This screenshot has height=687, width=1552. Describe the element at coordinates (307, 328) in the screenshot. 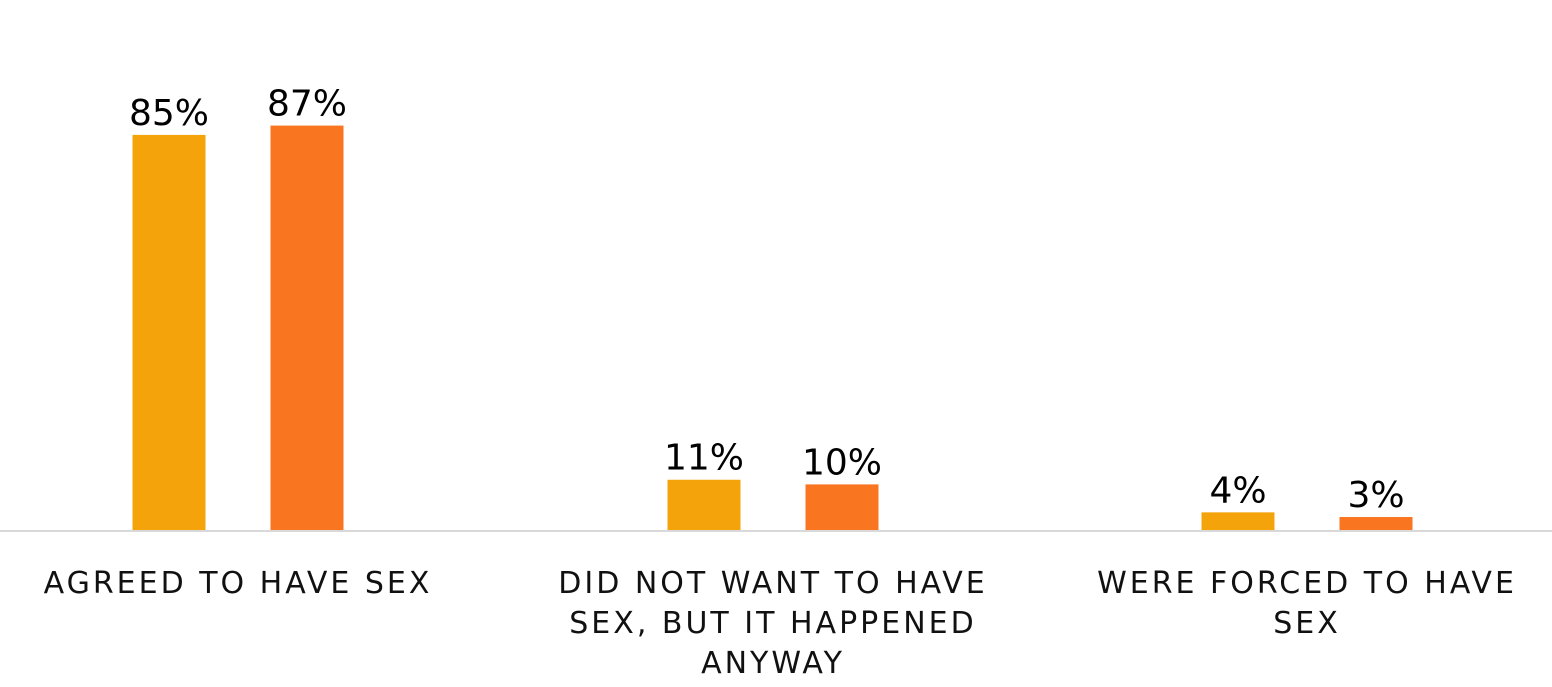

I see `bar-series2-cat1` at that location.